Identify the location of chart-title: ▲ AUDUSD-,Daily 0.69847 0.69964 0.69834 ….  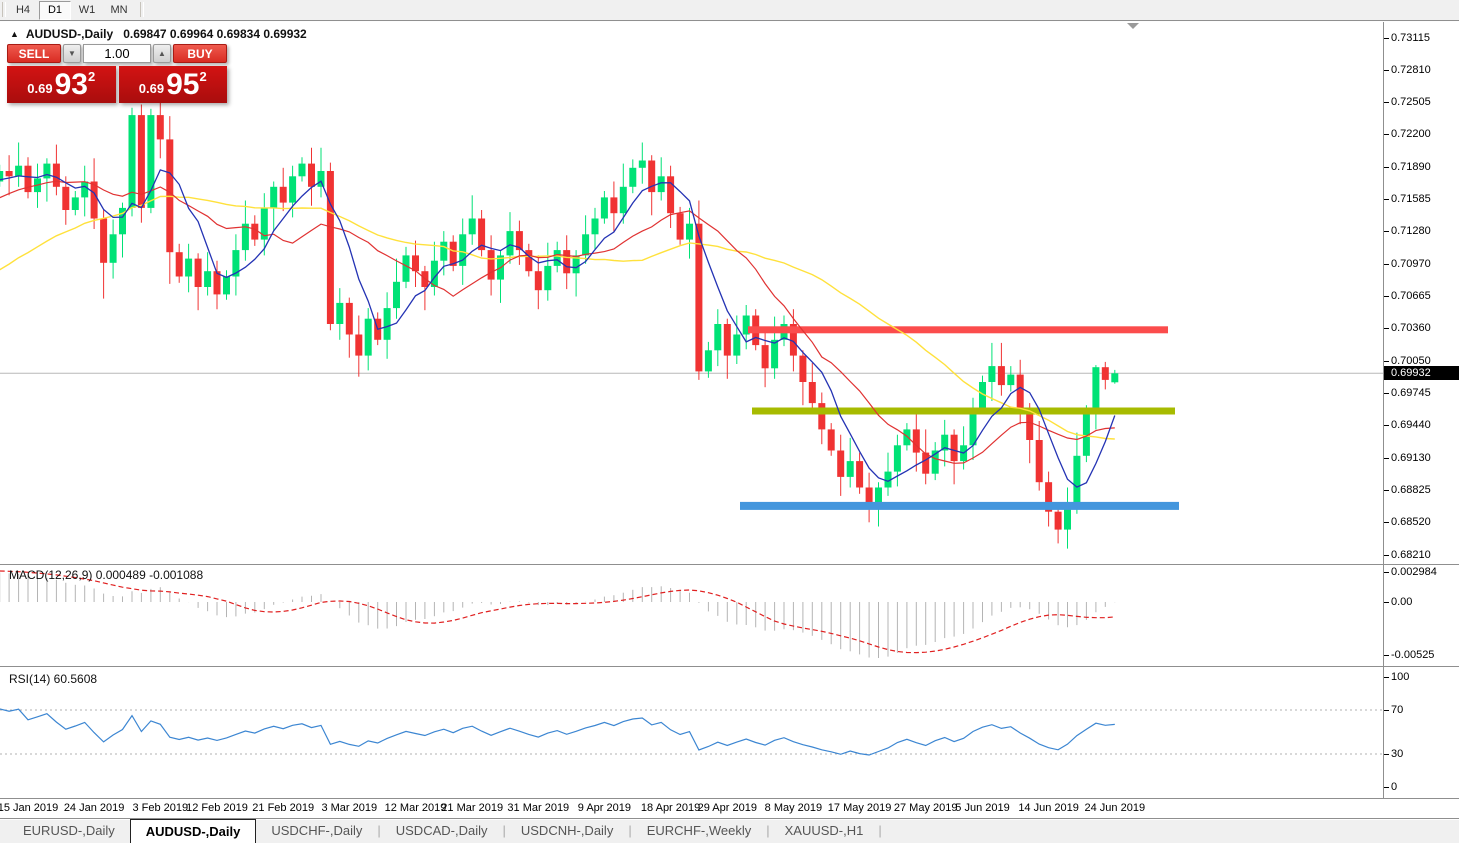
(158, 34).